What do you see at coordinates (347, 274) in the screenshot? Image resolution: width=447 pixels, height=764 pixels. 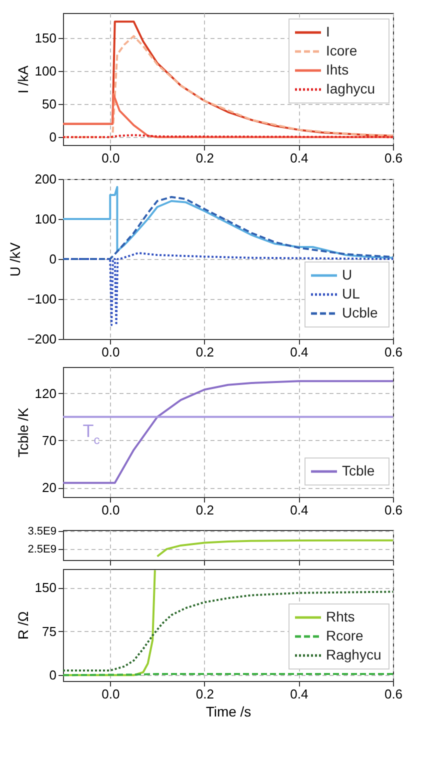 I see `legend-label: U` at bounding box center [347, 274].